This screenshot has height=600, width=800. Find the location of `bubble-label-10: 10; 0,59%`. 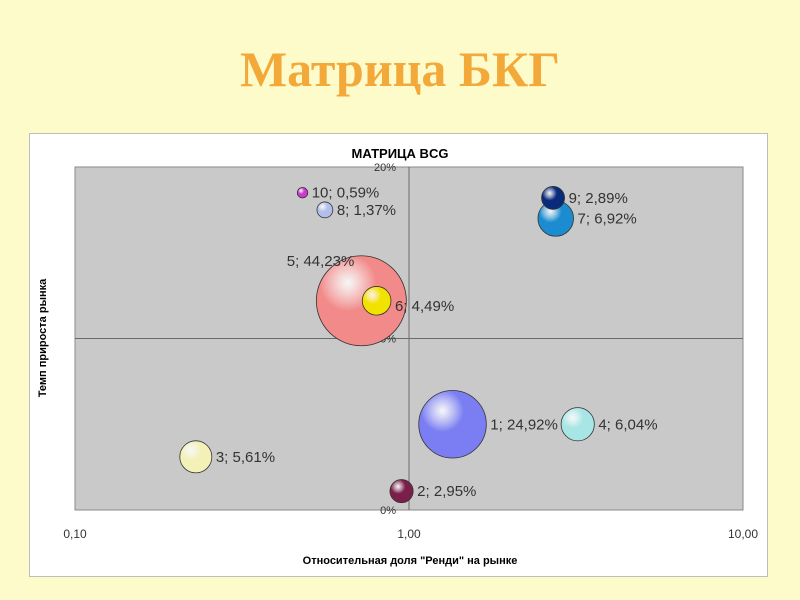

bubble-label-10: 10; 0,59% is located at coordinates (346, 193).